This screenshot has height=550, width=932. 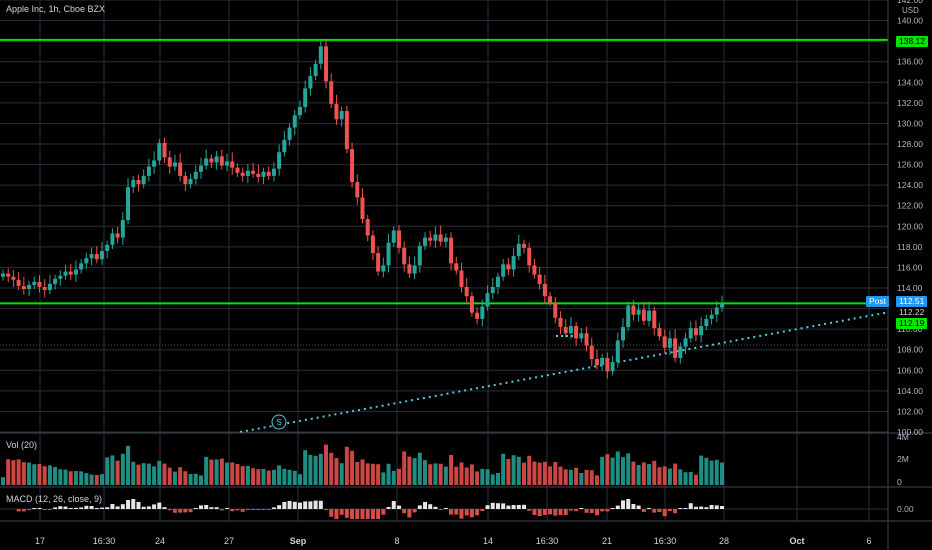 What do you see at coordinates (298, 541) in the screenshot?
I see `x-tick-label: Sep` at bounding box center [298, 541].